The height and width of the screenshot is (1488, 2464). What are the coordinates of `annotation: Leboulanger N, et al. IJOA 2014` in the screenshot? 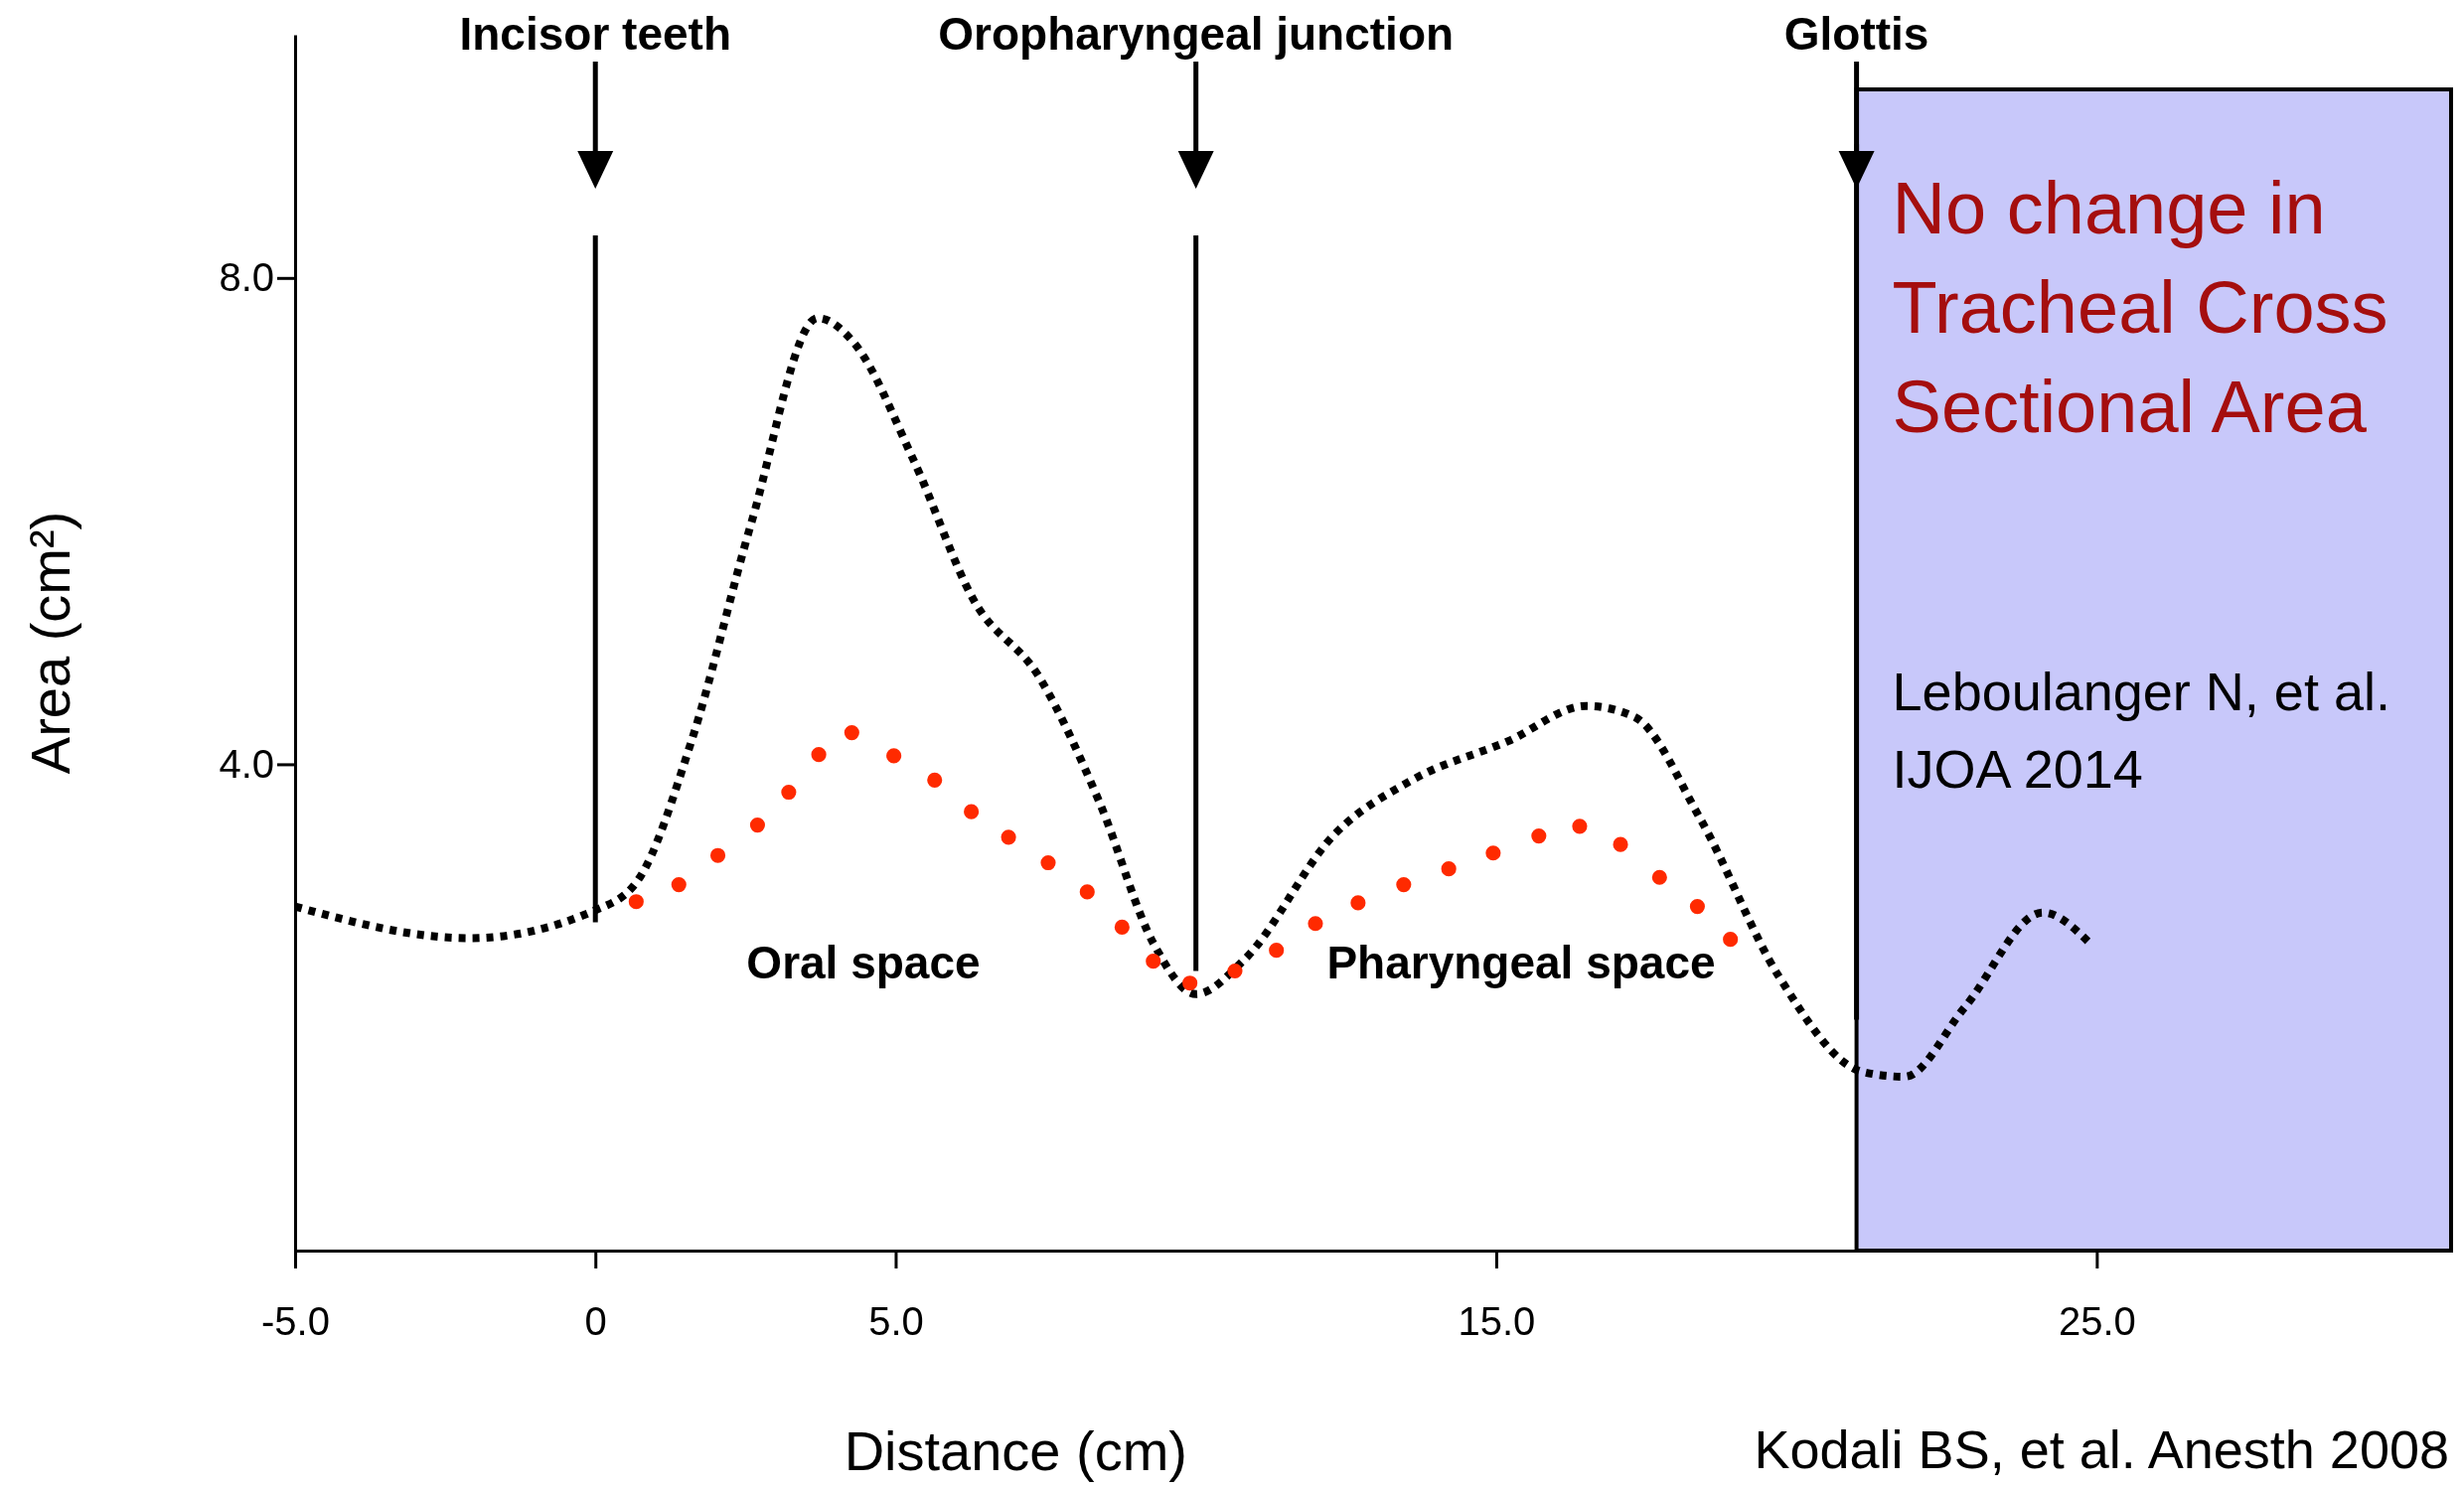 It's located at (2149, 730).